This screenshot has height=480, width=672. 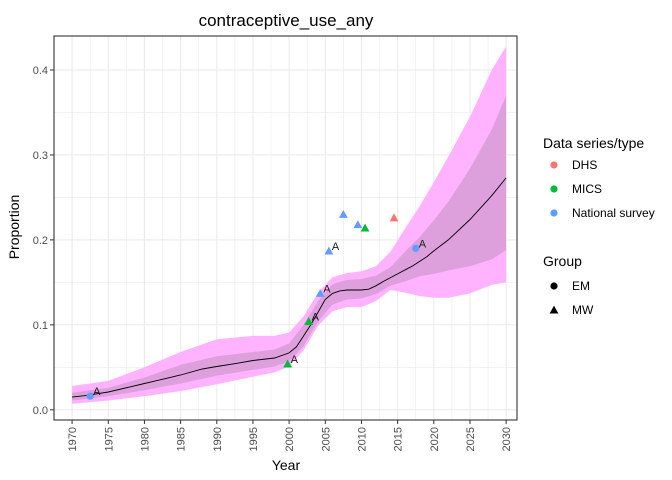 What do you see at coordinates (40, 326) in the screenshot?
I see `y-tick-label: 0.1` at bounding box center [40, 326].